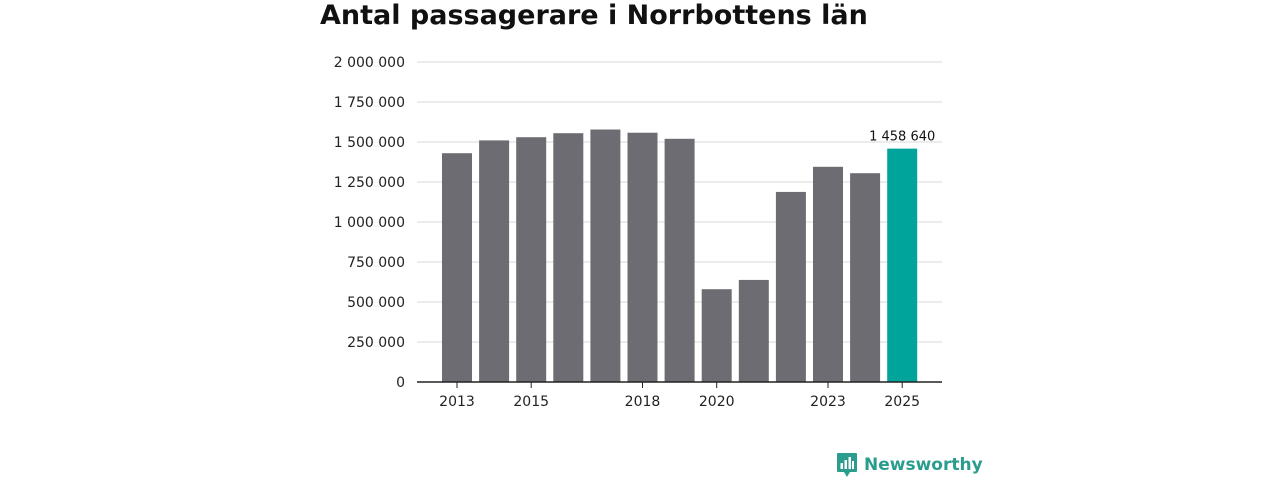 This screenshot has width=1280, height=480. I want to click on y-tick-label: 1 250 000, so click(369, 183).